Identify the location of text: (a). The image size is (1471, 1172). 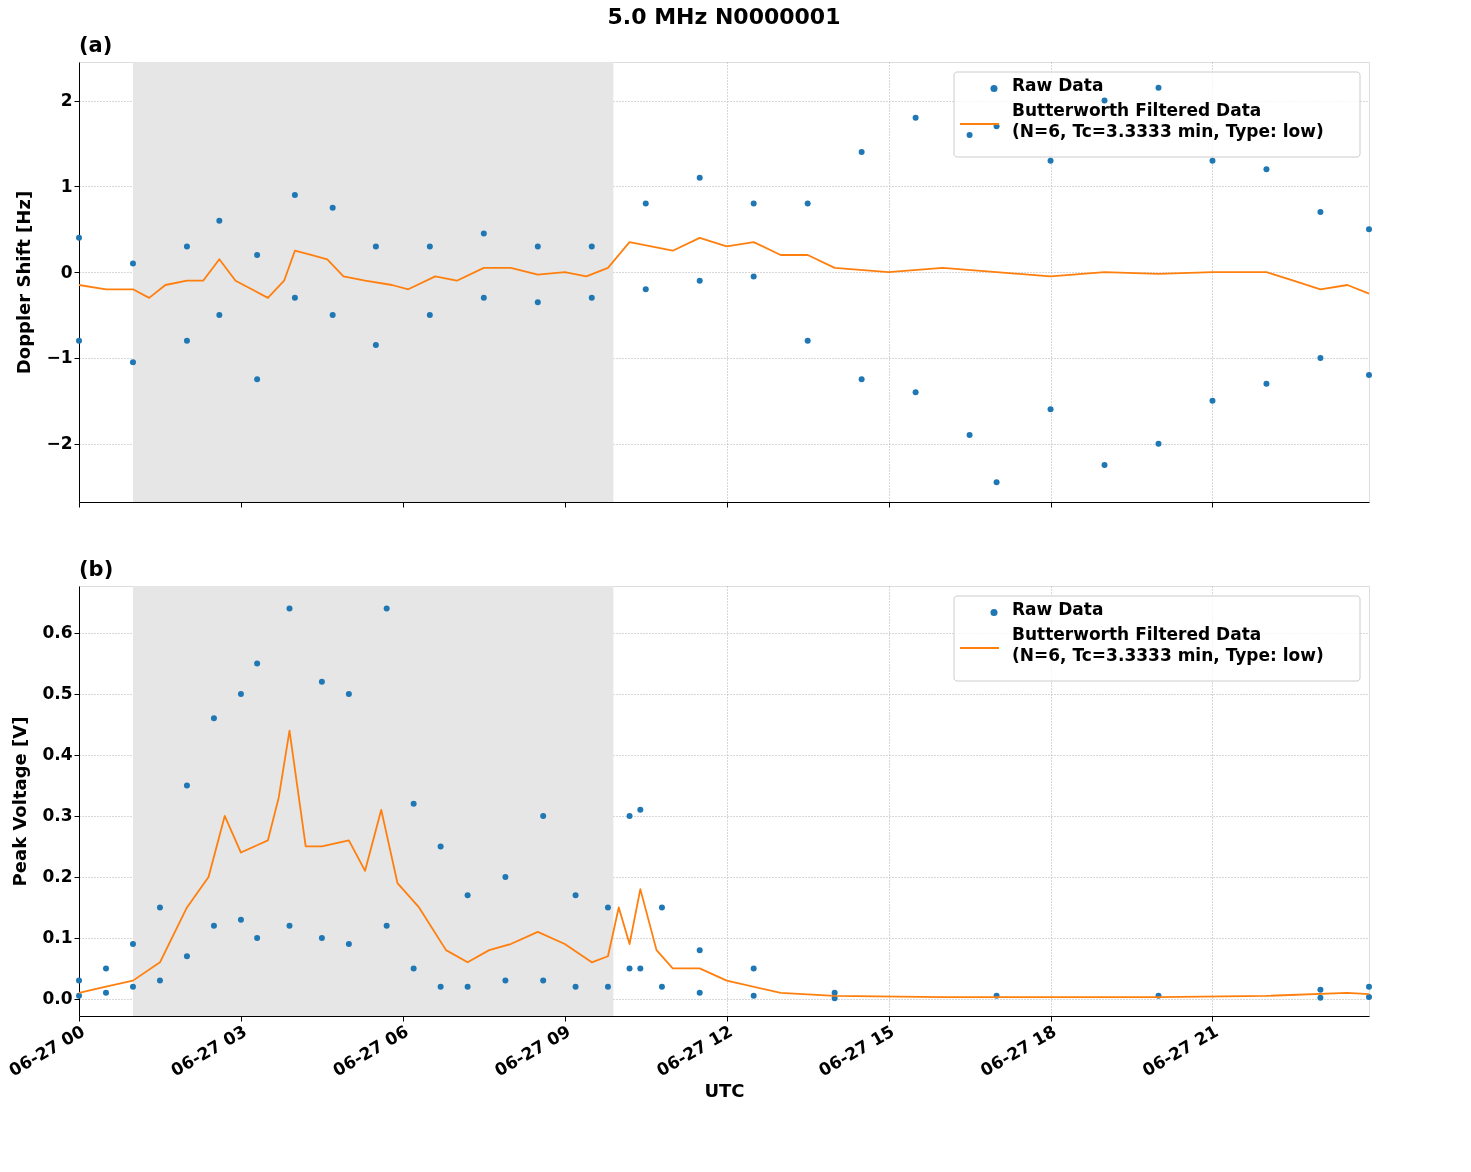
(96, 45).